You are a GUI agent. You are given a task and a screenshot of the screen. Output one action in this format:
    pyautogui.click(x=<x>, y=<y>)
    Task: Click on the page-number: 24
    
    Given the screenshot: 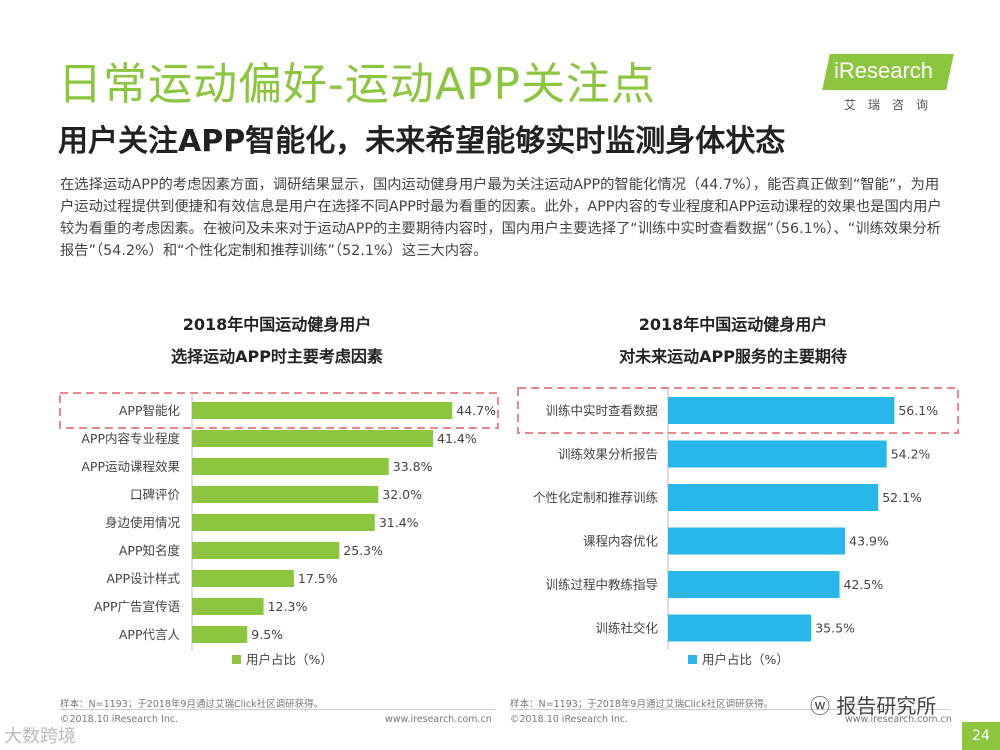 What is the action you would take?
    pyautogui.click(x=981, y=736)
    